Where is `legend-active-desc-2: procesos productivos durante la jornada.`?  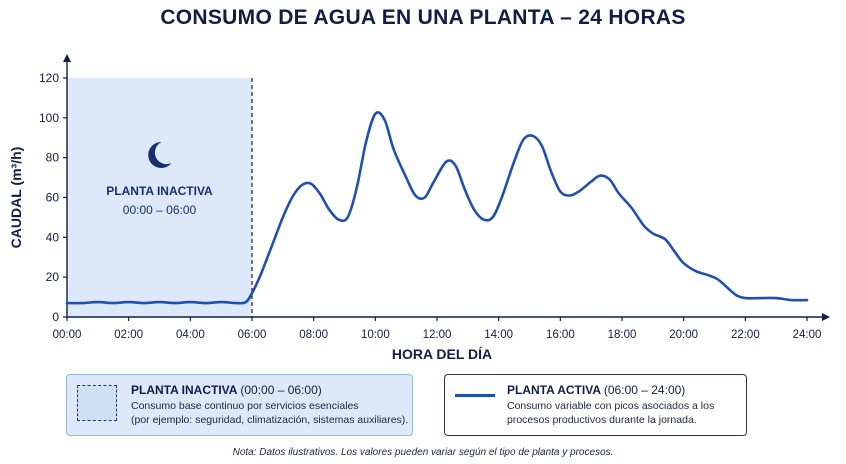 legend-active-desc-2: procesos productivos durante la jornada. is located at coordinates (602, 420).